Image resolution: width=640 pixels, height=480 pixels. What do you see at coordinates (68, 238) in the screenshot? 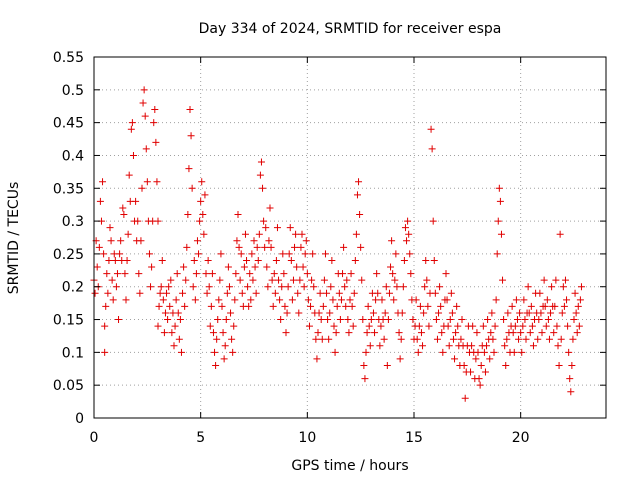
I see `y-tick-labels: 0 0.05 0.1 0.15 0.2 0.25 0.3 0.35 0.4 0.45 0.5 0.55` at bounding box center [68, 238].